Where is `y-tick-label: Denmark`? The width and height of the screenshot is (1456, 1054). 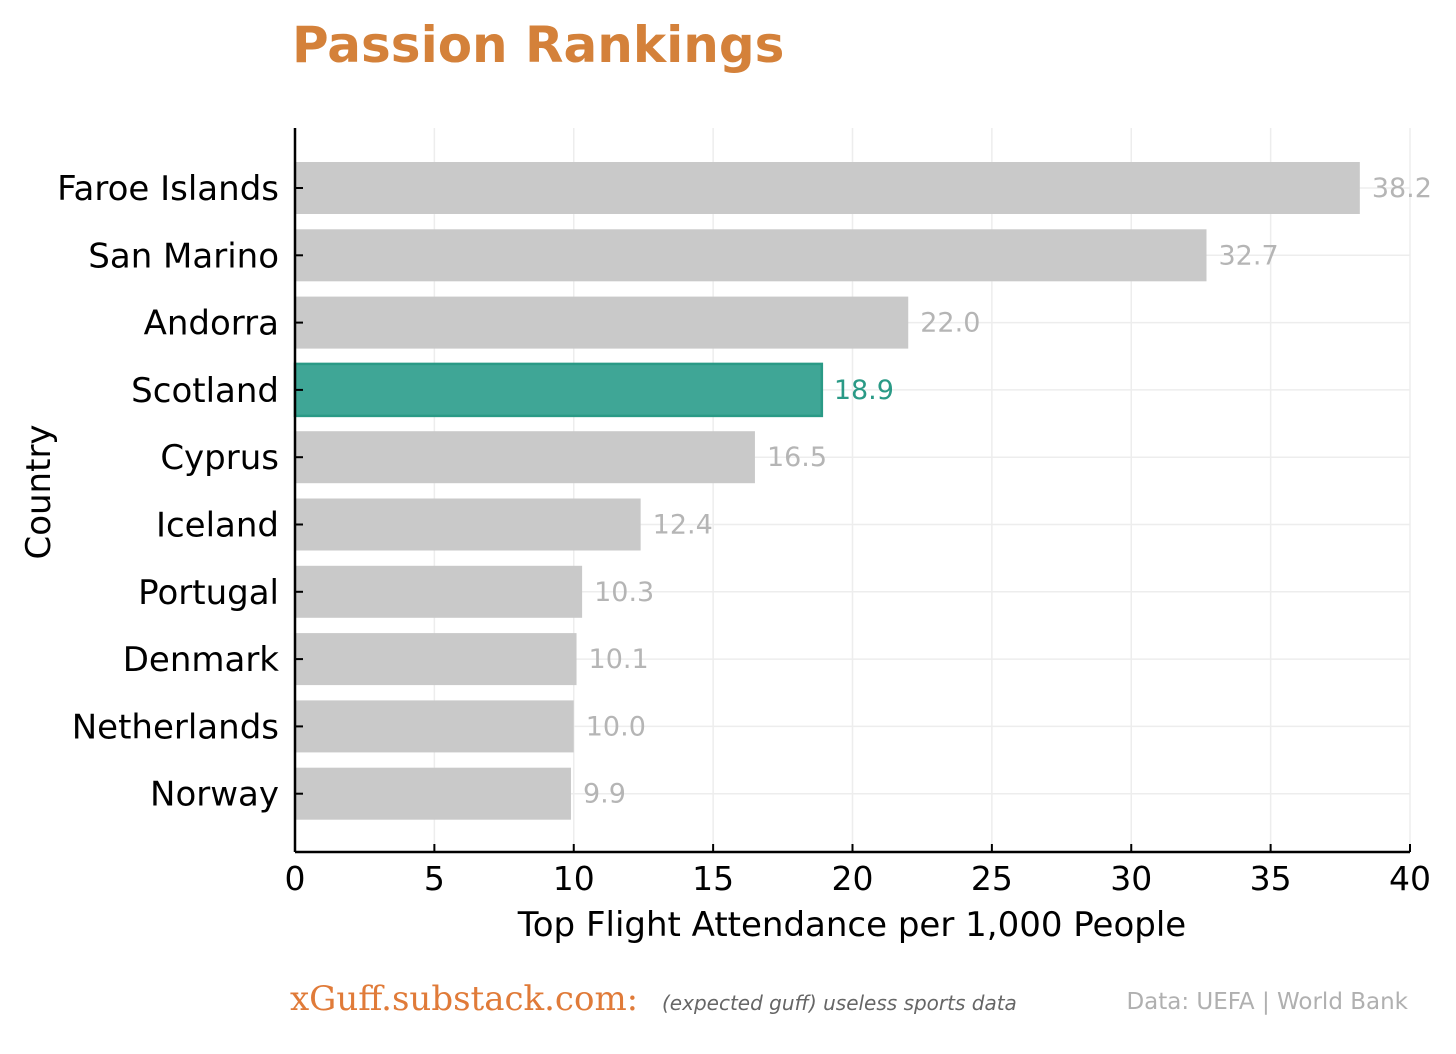
y-tick-label: Denmark is located at coordinates (201, 660).